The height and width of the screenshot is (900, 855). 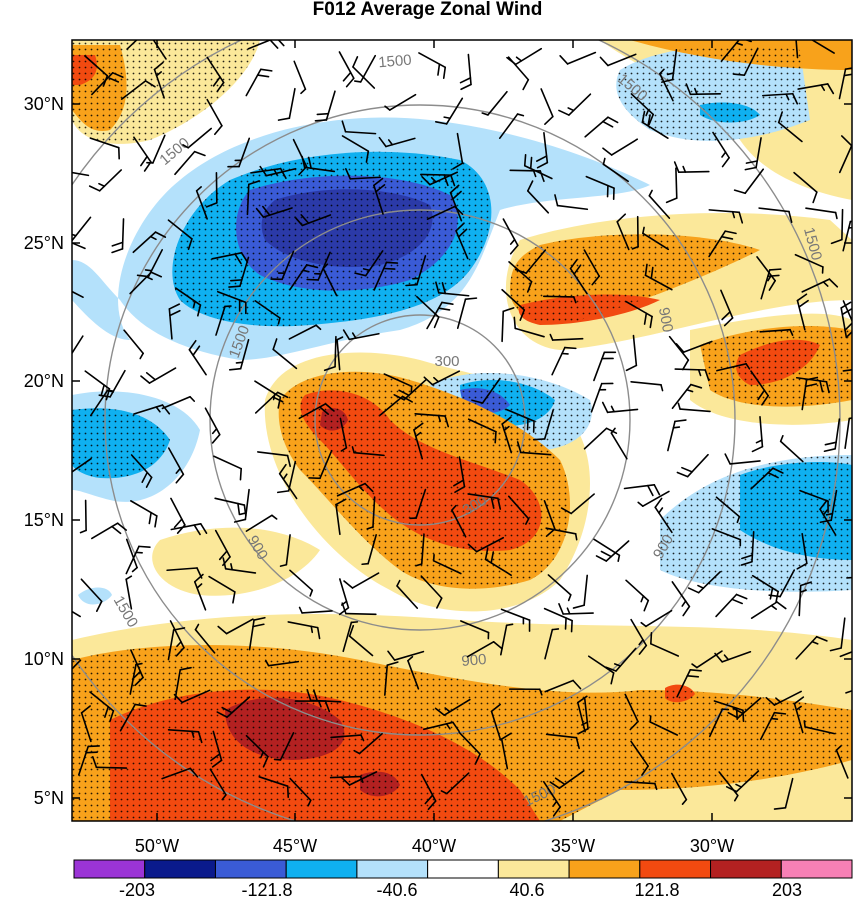 I want to click on colorbar-swatch, so click(x=746, y=869).